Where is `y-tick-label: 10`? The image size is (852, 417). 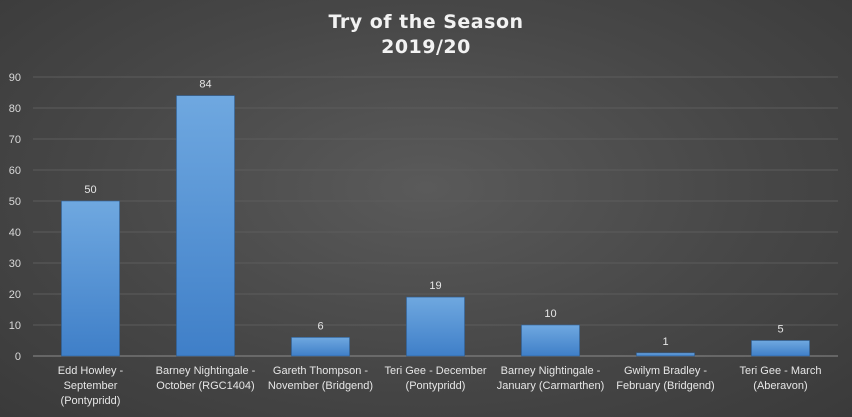 y-tick-label: 10 is located at coordinates (15, 326).